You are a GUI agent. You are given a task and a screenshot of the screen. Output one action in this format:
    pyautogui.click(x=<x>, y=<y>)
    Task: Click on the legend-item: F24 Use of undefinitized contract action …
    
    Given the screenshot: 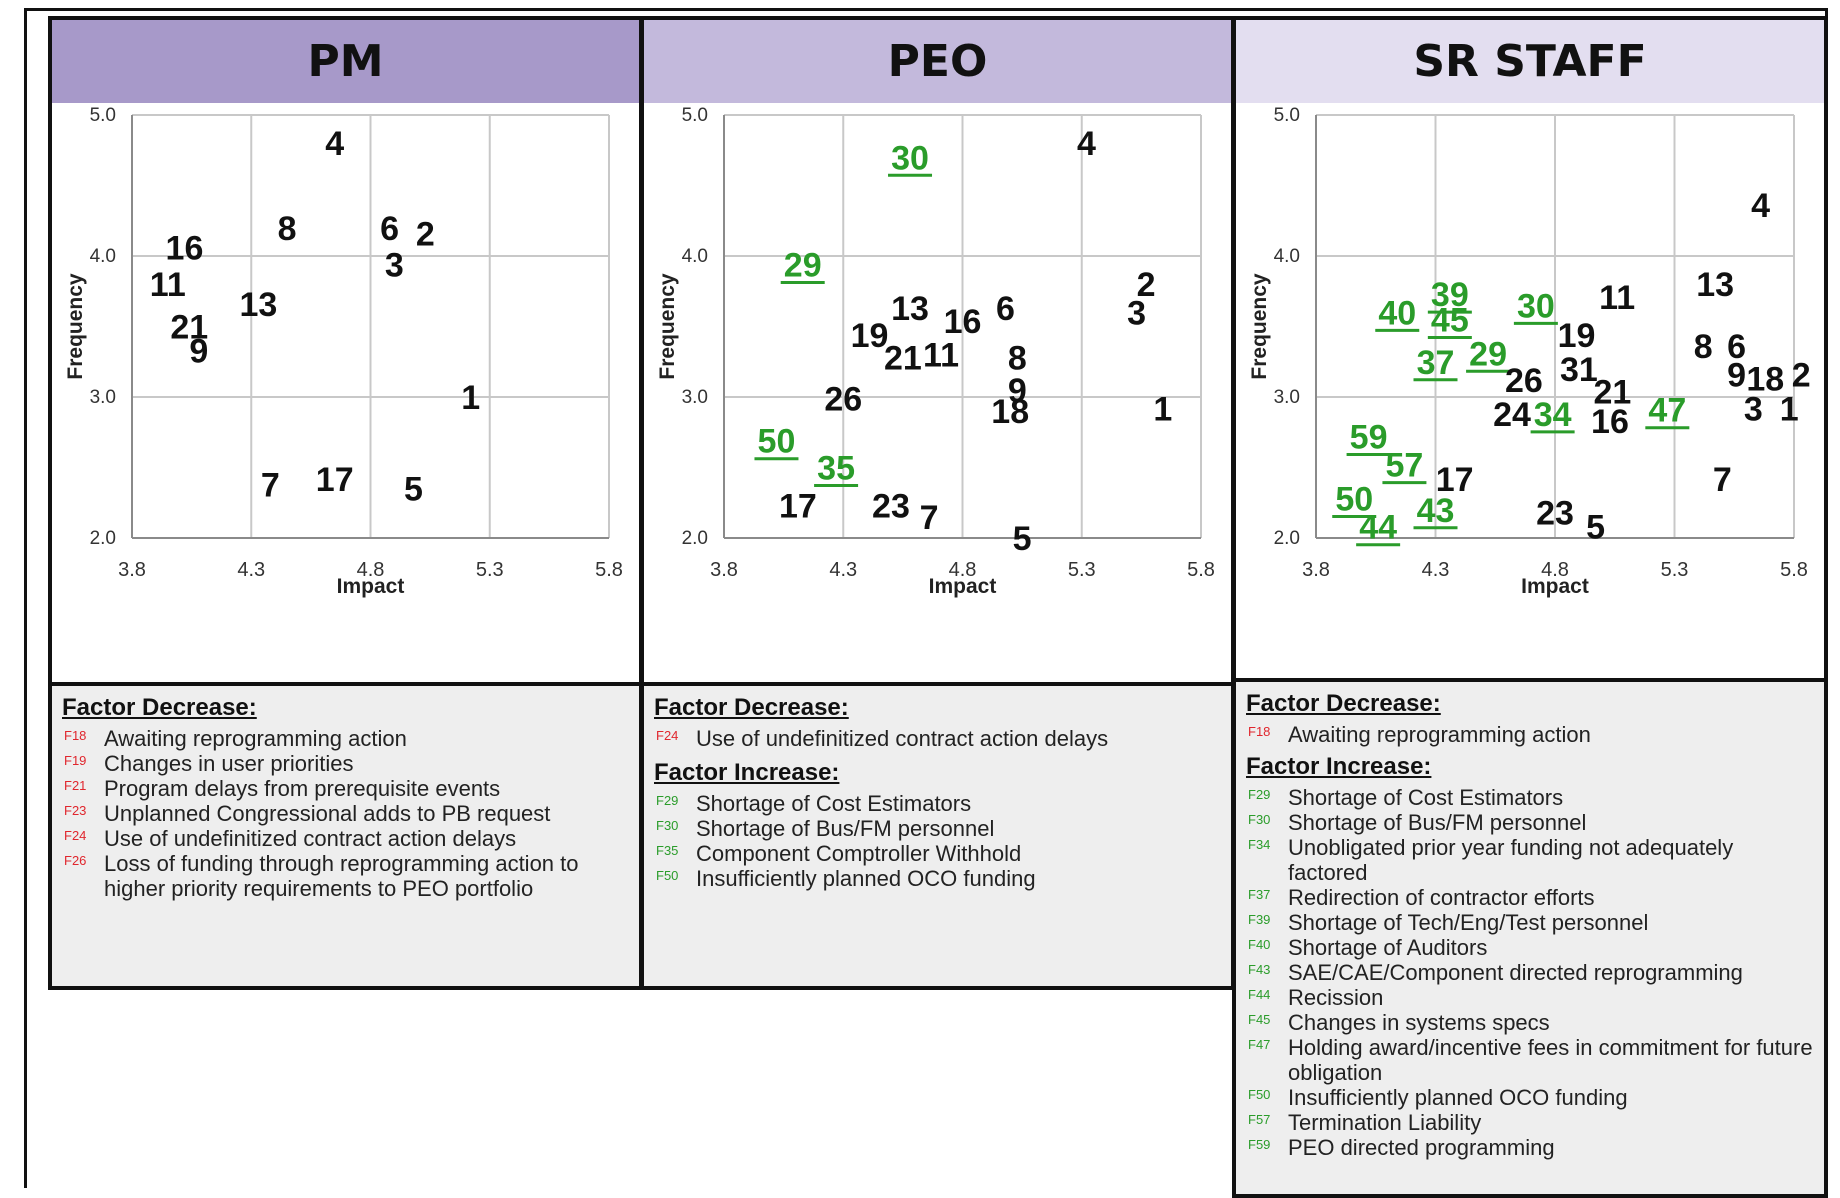 What is the action you would take?
    pyautogui.click(x=938, y=738)
    